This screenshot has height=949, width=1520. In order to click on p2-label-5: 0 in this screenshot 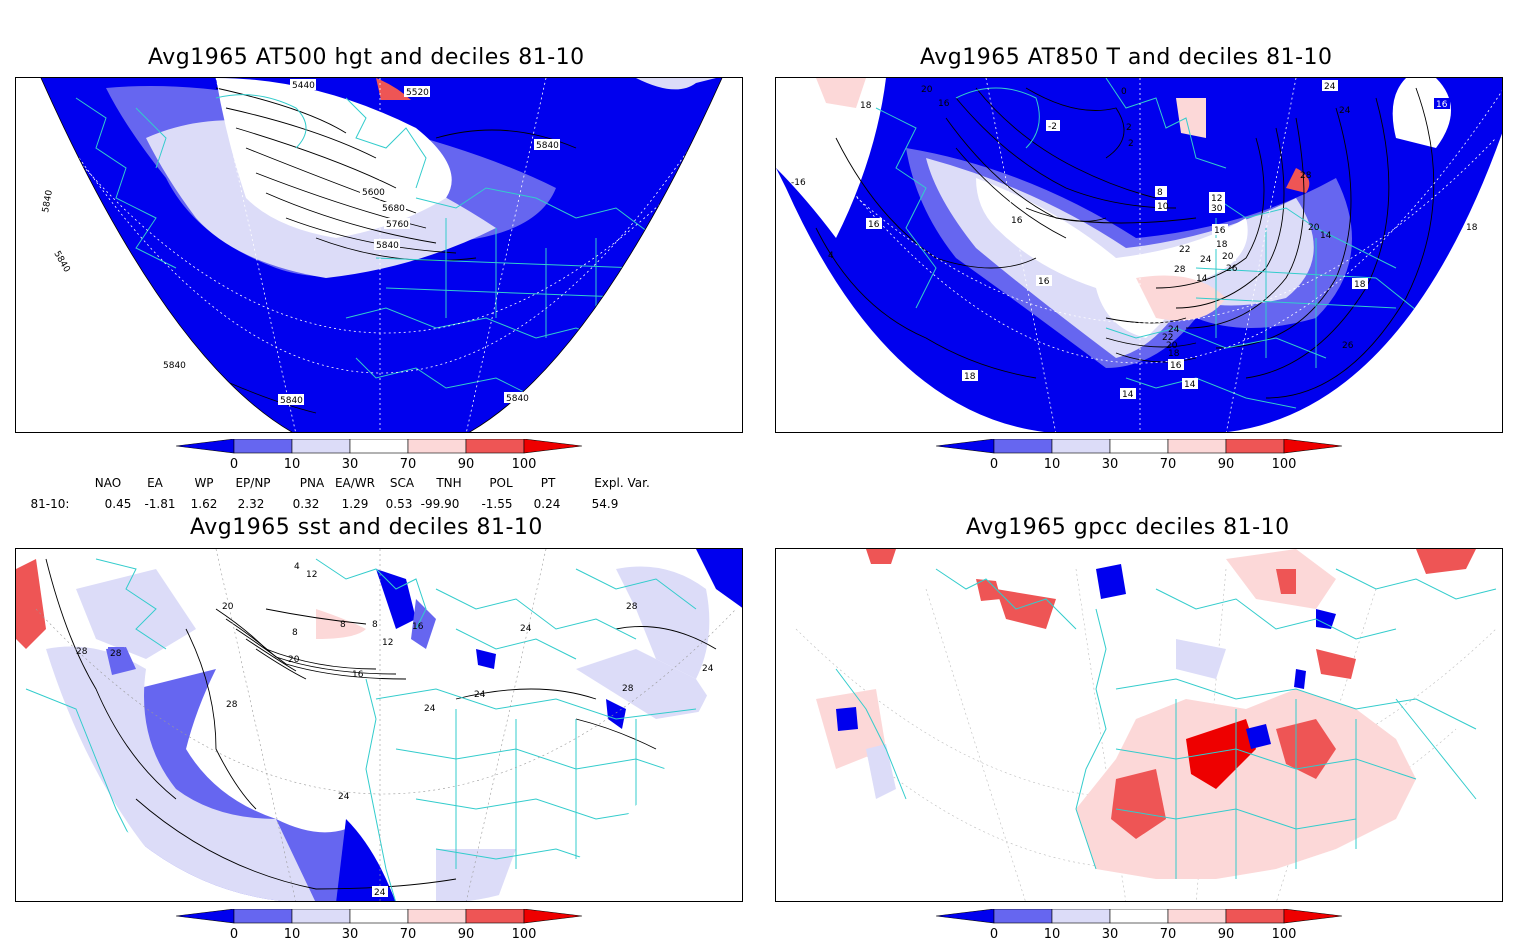, I will do `click(1124, 92)`.